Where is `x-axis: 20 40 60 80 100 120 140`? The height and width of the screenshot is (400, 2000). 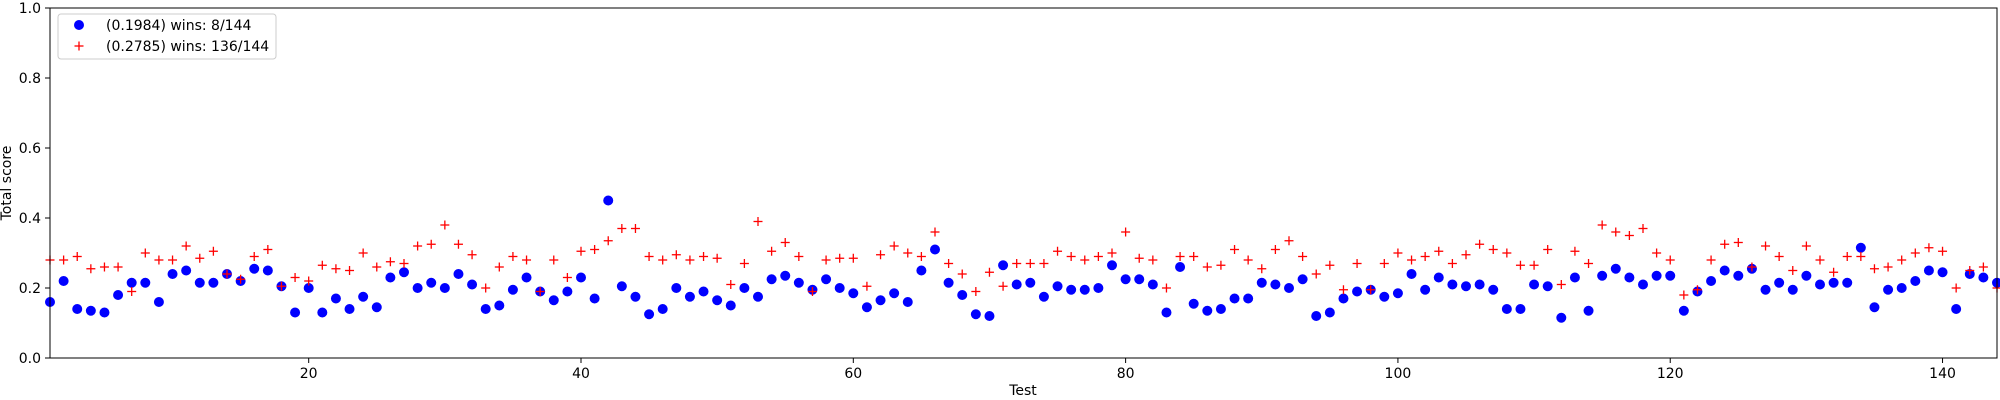 x-axis: 20 40 60 80 100 120 140 is located at coordinates (1128, 370).